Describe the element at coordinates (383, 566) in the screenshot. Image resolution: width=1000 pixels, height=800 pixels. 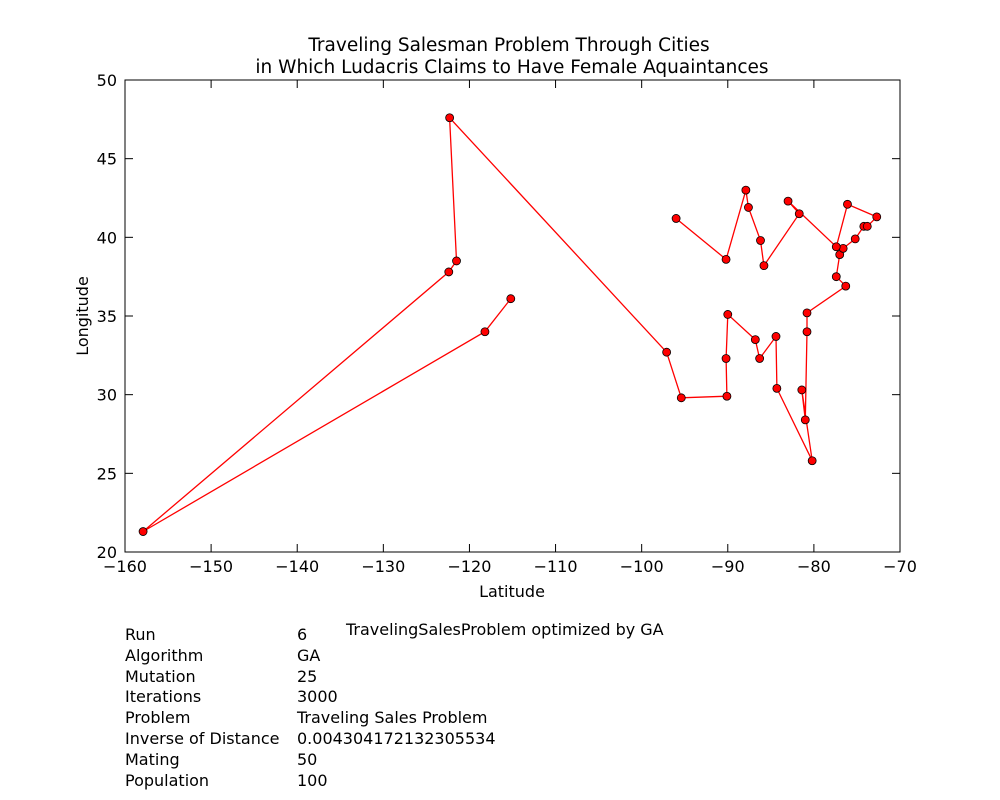
I see `x-tick-label: −130` at that location.